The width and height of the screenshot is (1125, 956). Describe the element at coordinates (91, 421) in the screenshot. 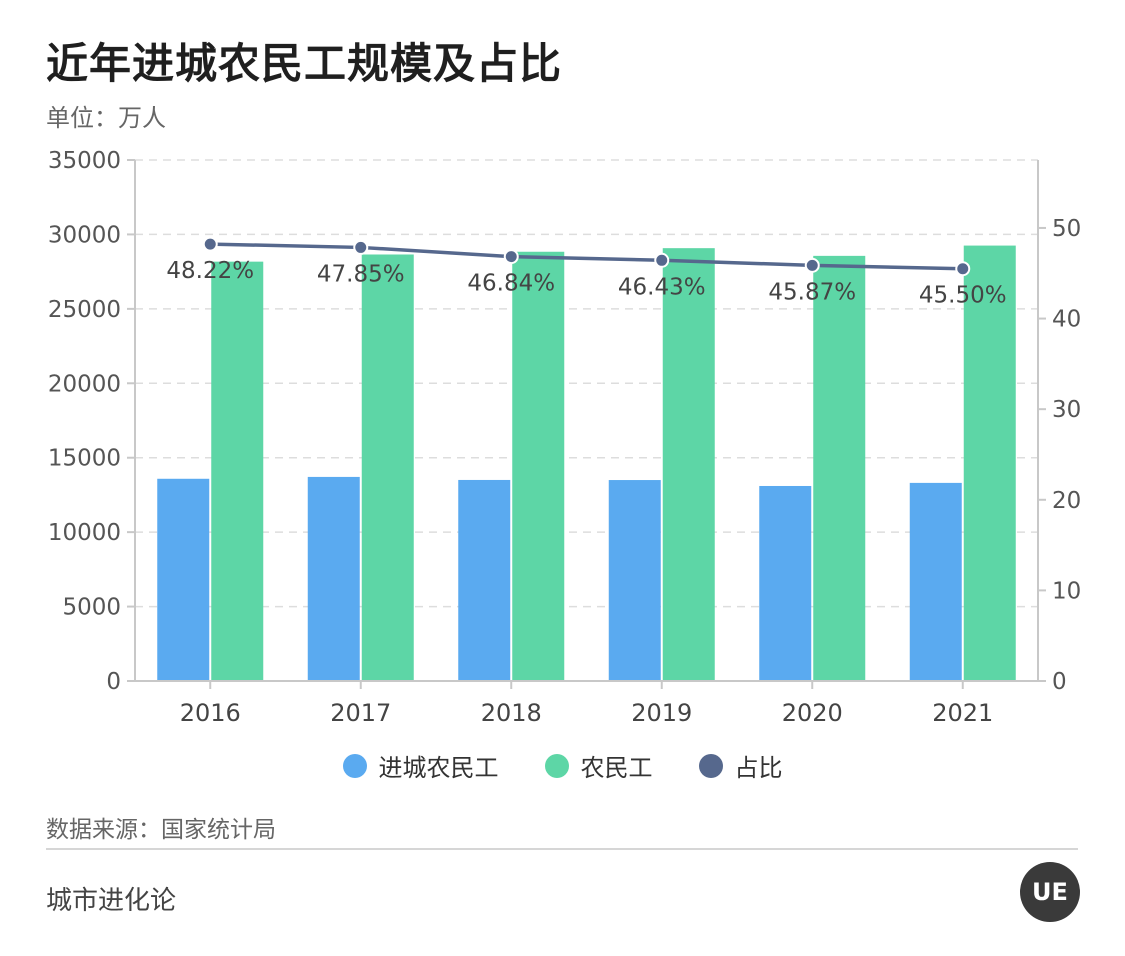

I see `left-axis-ticks: 0 5000 10000 15000 20000 25000 30000 35000` at that location.